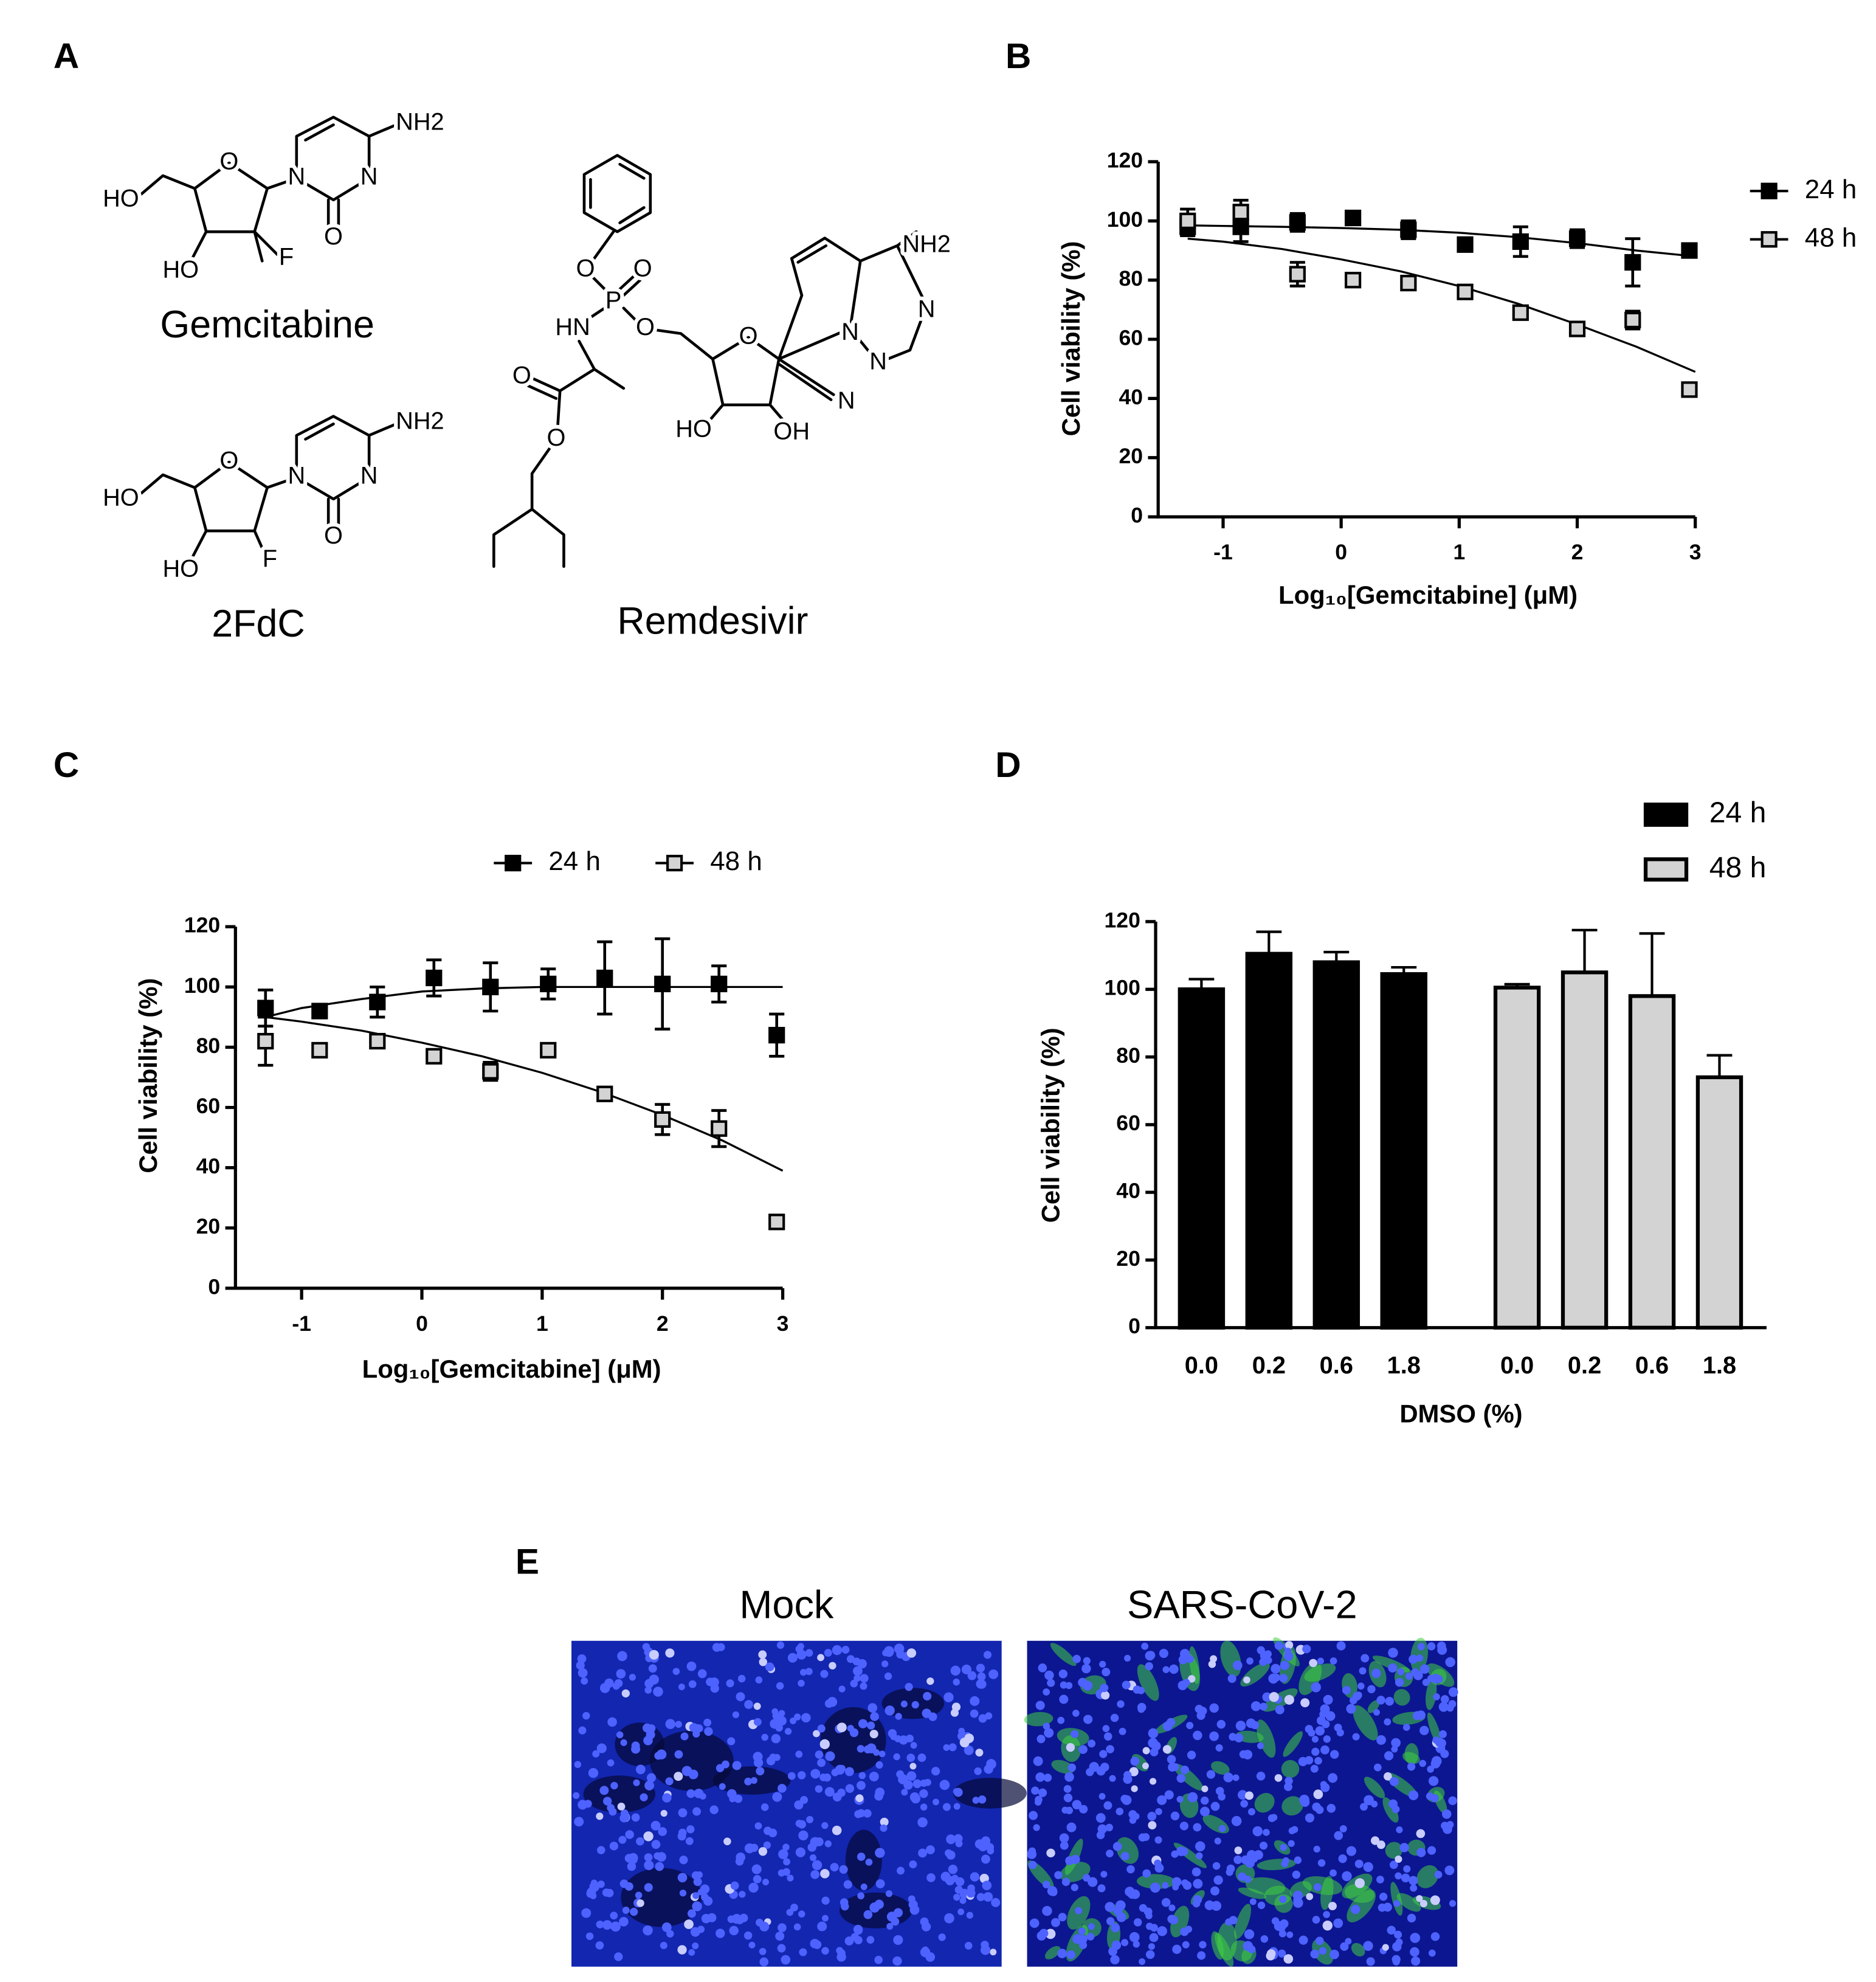 The height and width of the screenshot is (1982, 1876). Describe the element at coordinates (783, 1323) in the screenshot. I see `x-tick-label: 3` at that location.